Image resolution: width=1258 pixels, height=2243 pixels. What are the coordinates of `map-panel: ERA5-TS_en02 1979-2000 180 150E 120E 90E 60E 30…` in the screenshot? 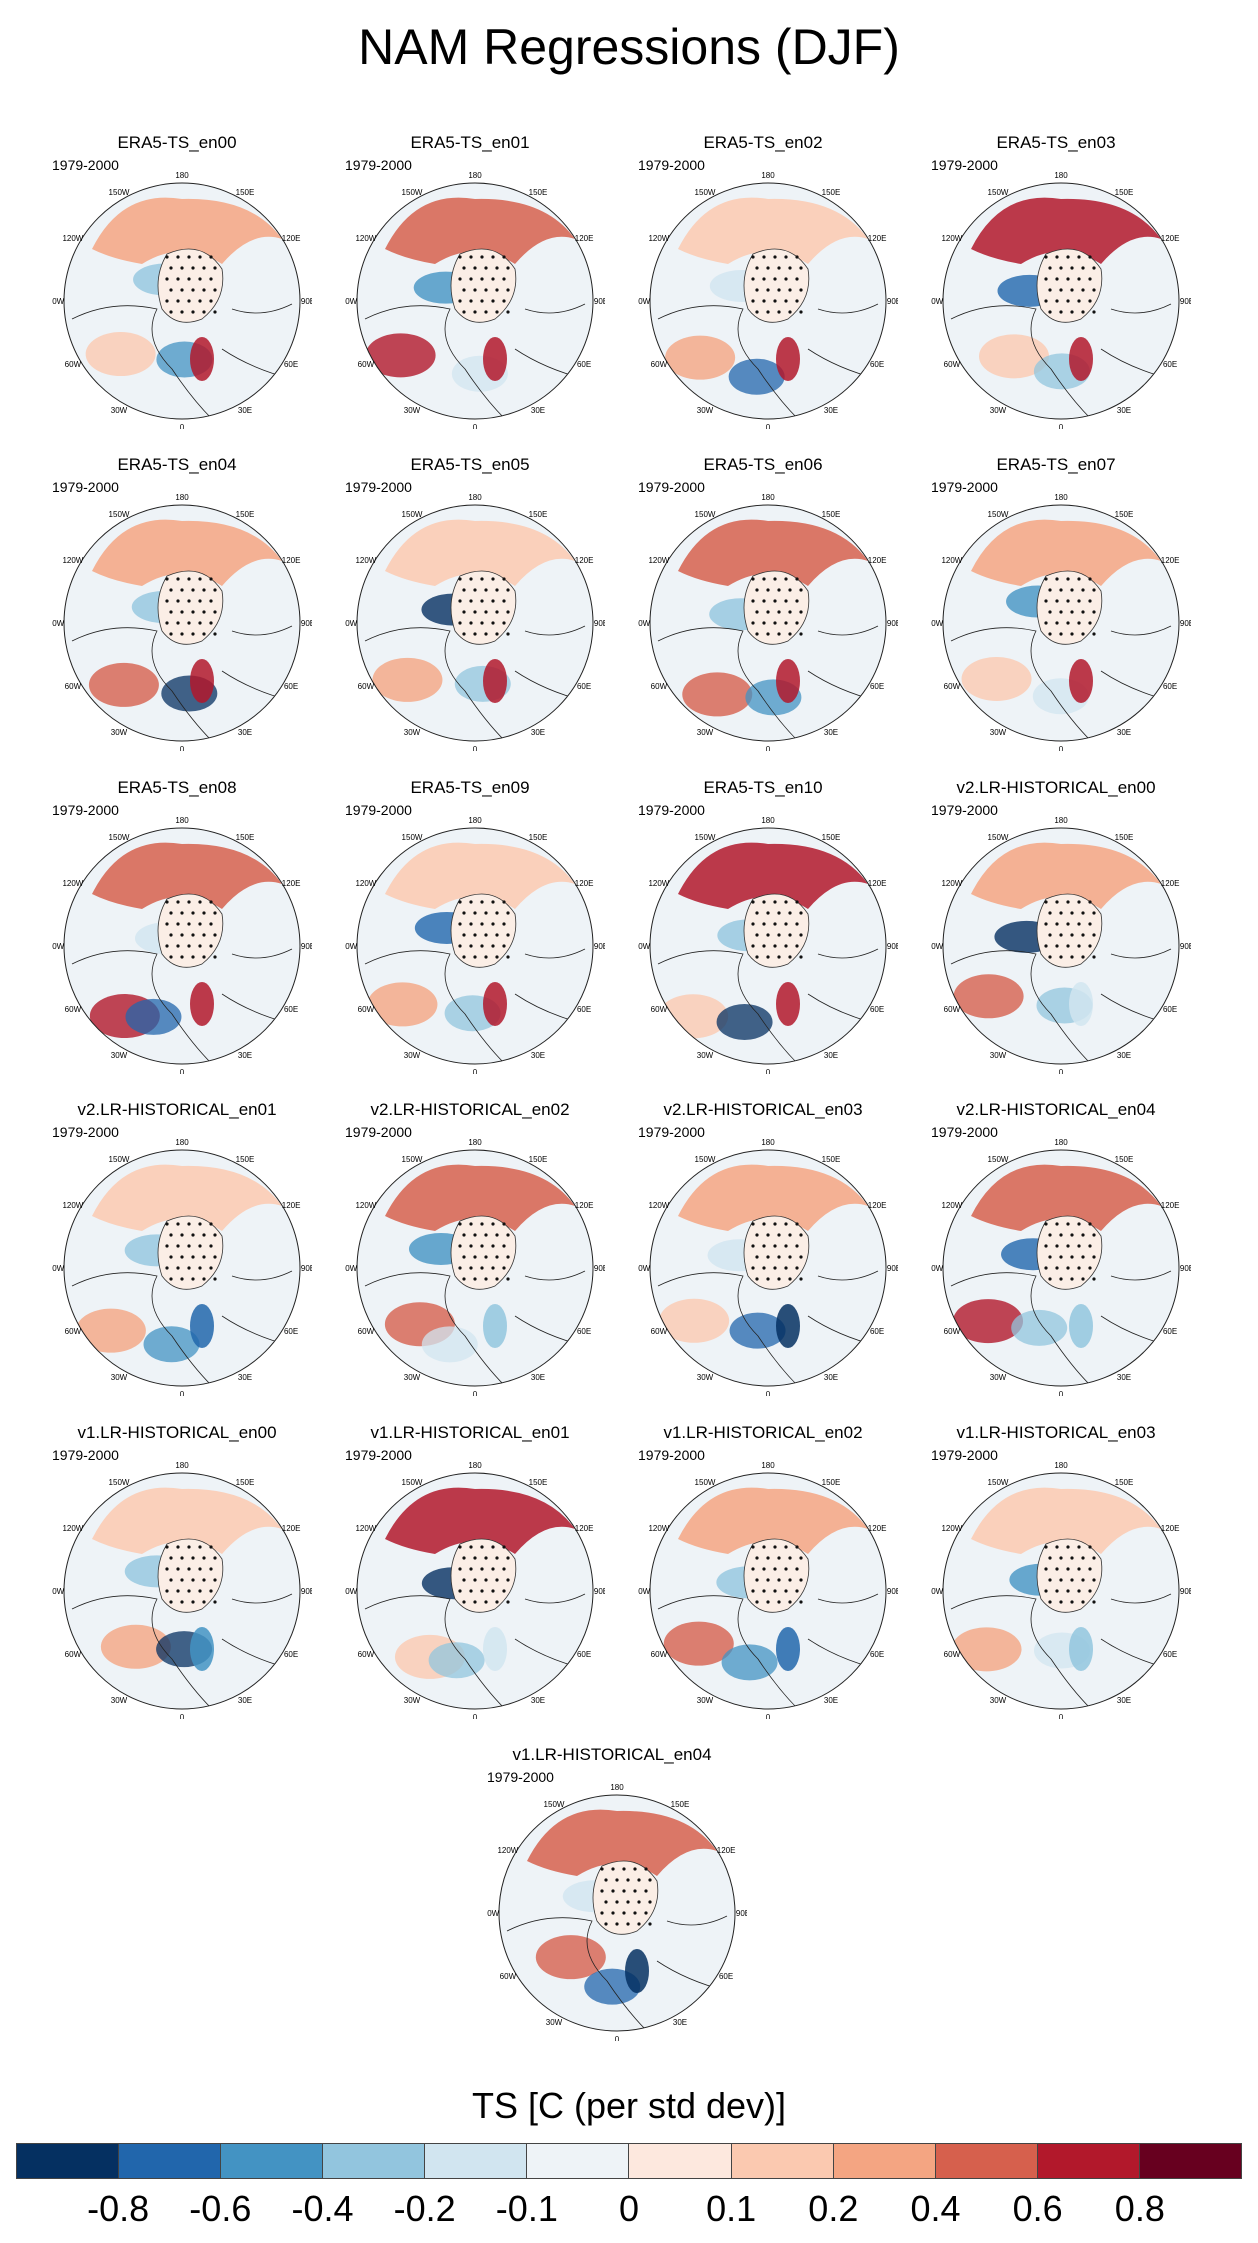 It's located at (763, 283).